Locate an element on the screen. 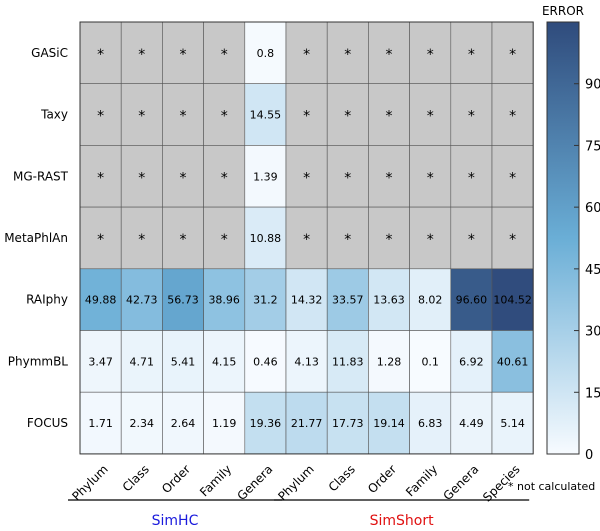 The image size is (600, 531). cell-value-label: 4.71 is located at coordinates (142, 361).